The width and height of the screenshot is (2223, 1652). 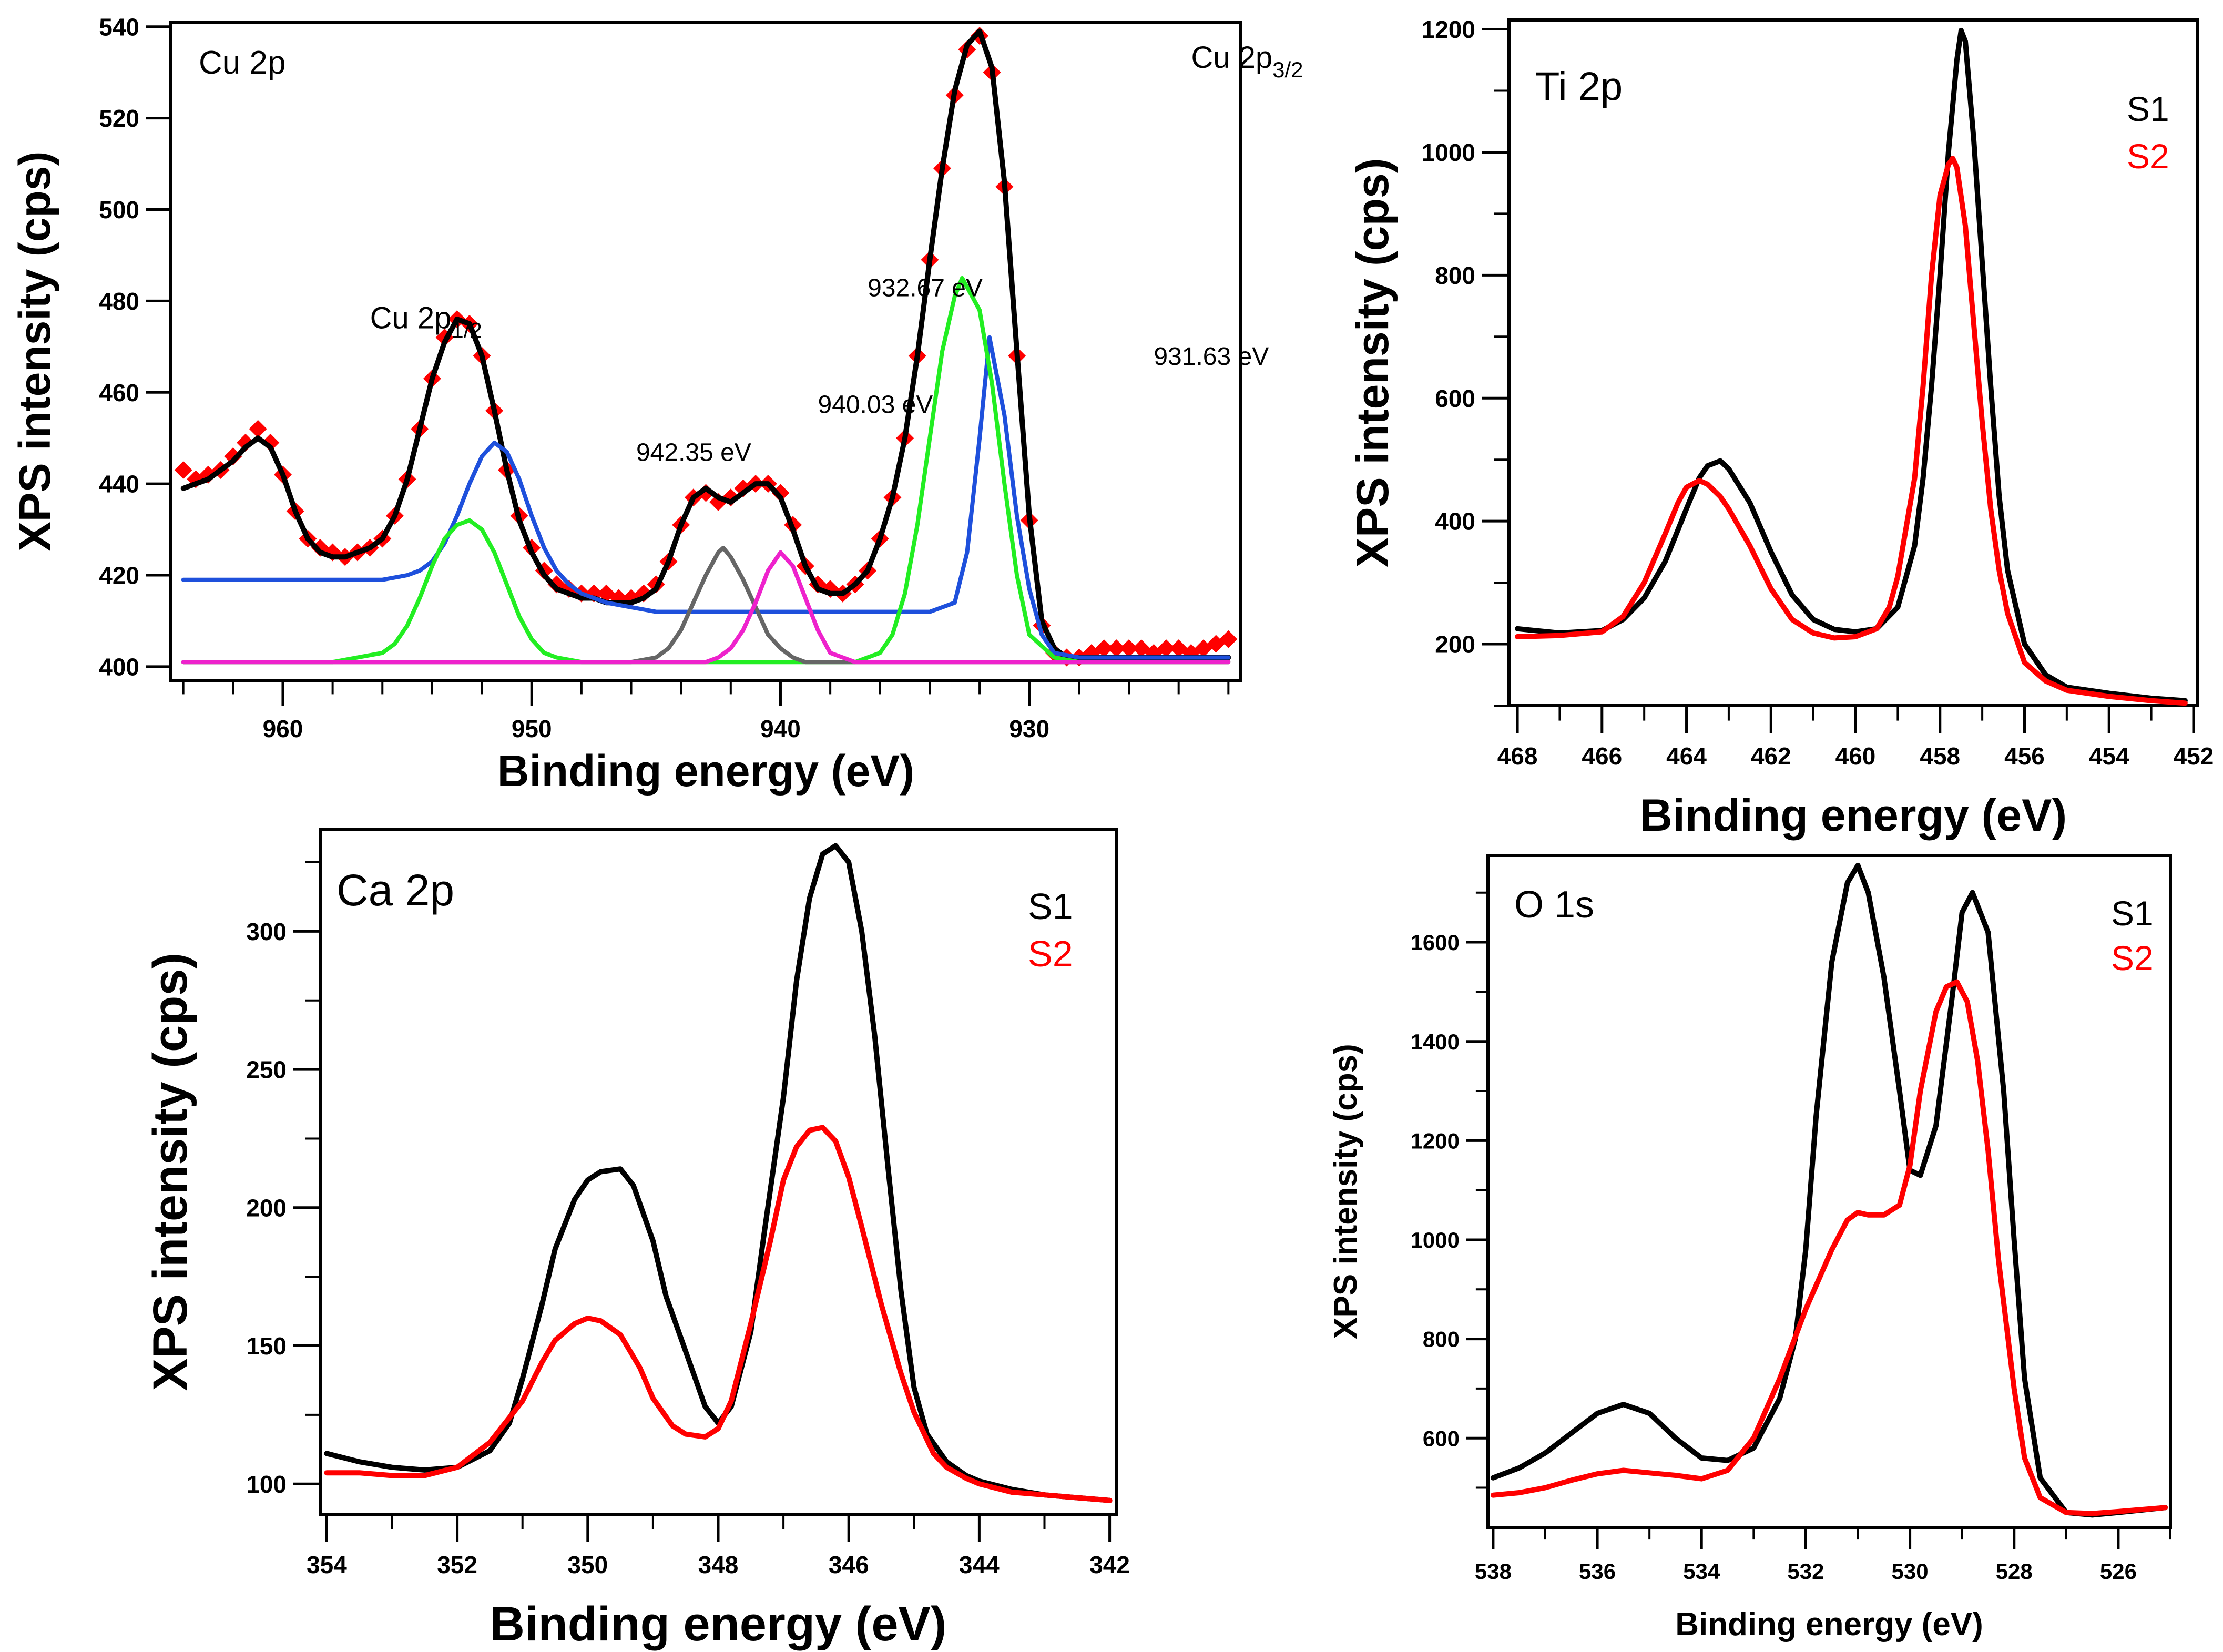 I want to click on peak-label: Cu 2p1/2, so click(x=426, y=322).